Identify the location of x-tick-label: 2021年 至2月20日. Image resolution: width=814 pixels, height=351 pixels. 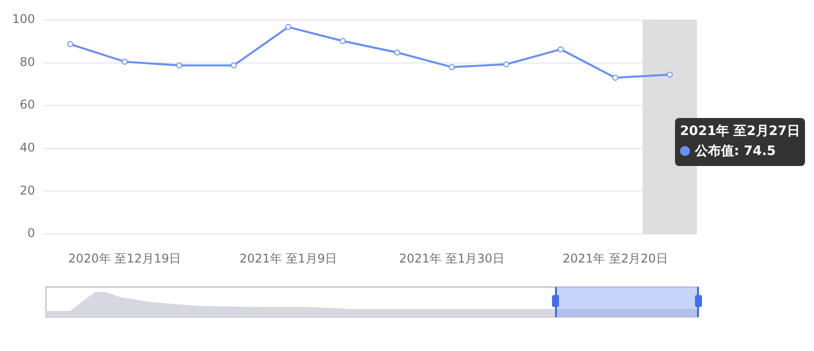
(615, 258).